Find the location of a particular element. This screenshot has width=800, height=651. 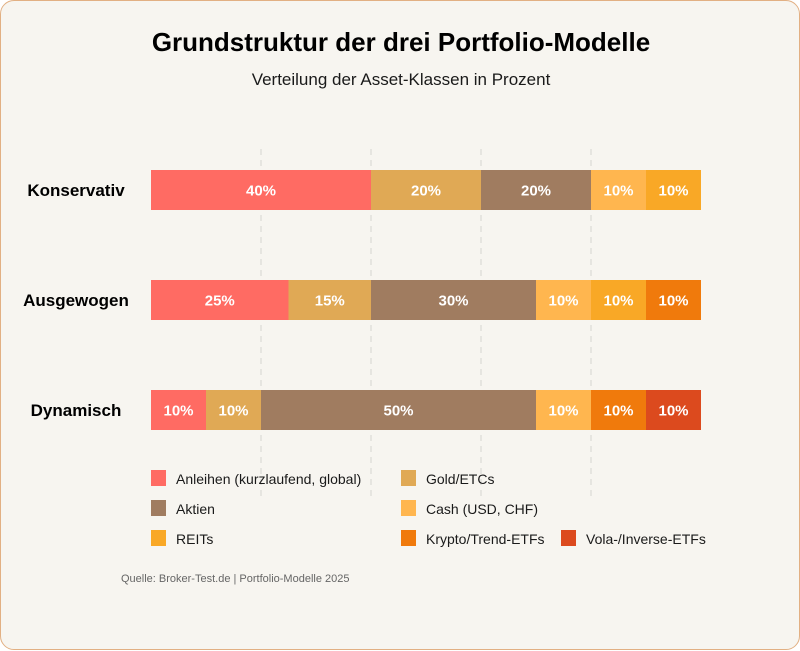

legend-swatch-anleihen-kurzlaufend-global is located at coordinates (158, 478).